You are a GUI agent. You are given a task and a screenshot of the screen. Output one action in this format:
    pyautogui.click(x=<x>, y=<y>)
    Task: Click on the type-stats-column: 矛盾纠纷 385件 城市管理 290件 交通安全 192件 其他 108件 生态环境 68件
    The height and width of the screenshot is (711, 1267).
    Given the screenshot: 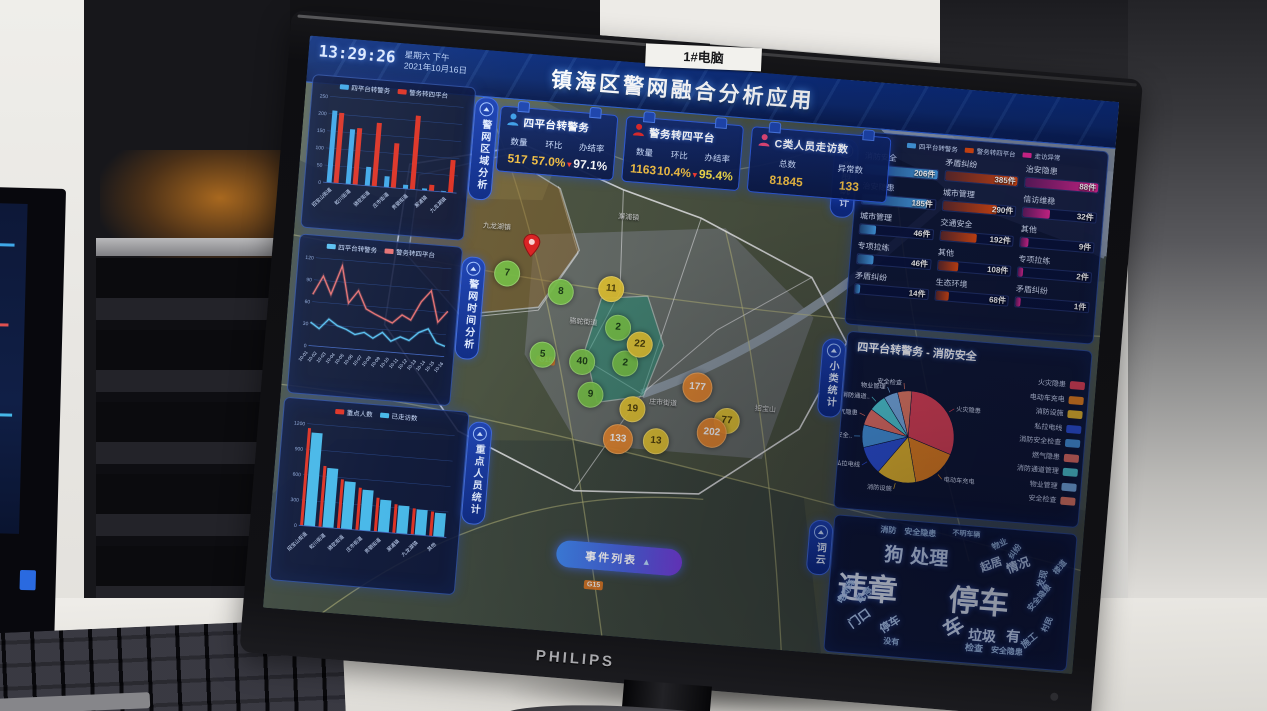 What is the action you would take?
    pyautogui.click(x=977, y=235)
    